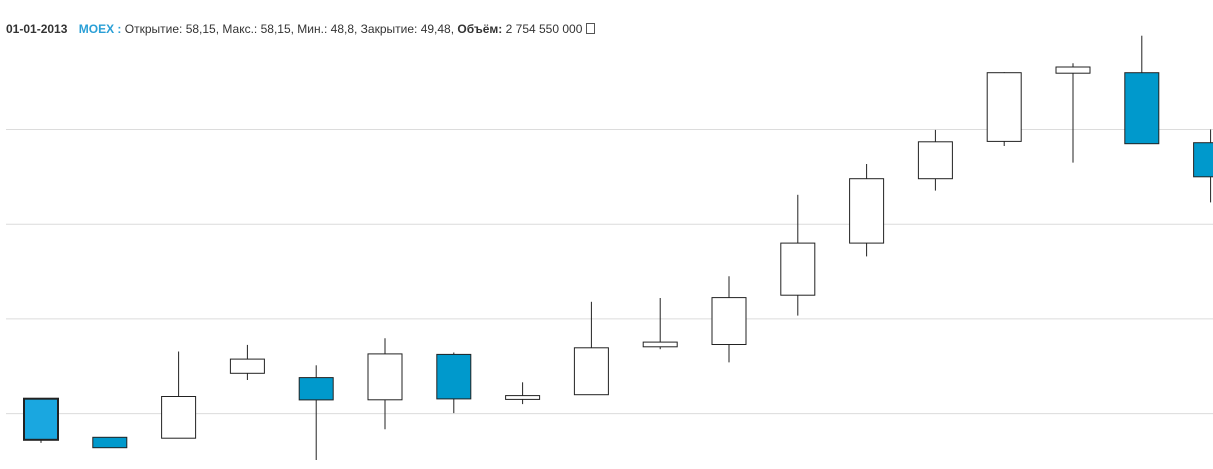 The width and height of the screenshot is (1213, 469). What do you see at coordinates (544, 29) in the screenshot?
I see `info-volume-value: 2 754 550 000` at bounding box center [544, 29].